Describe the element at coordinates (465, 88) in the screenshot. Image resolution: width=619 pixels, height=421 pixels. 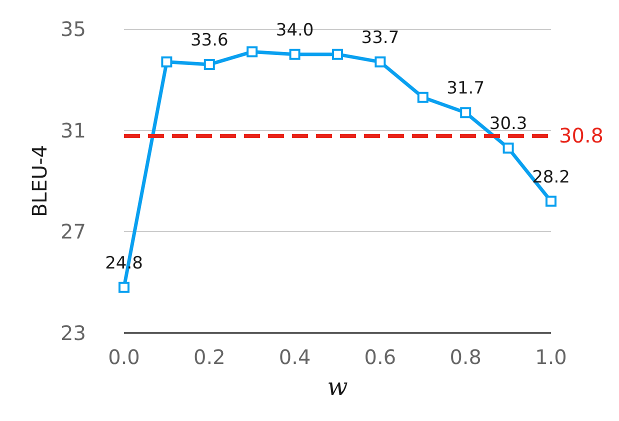
I see `data-label: 31.7` at that location.